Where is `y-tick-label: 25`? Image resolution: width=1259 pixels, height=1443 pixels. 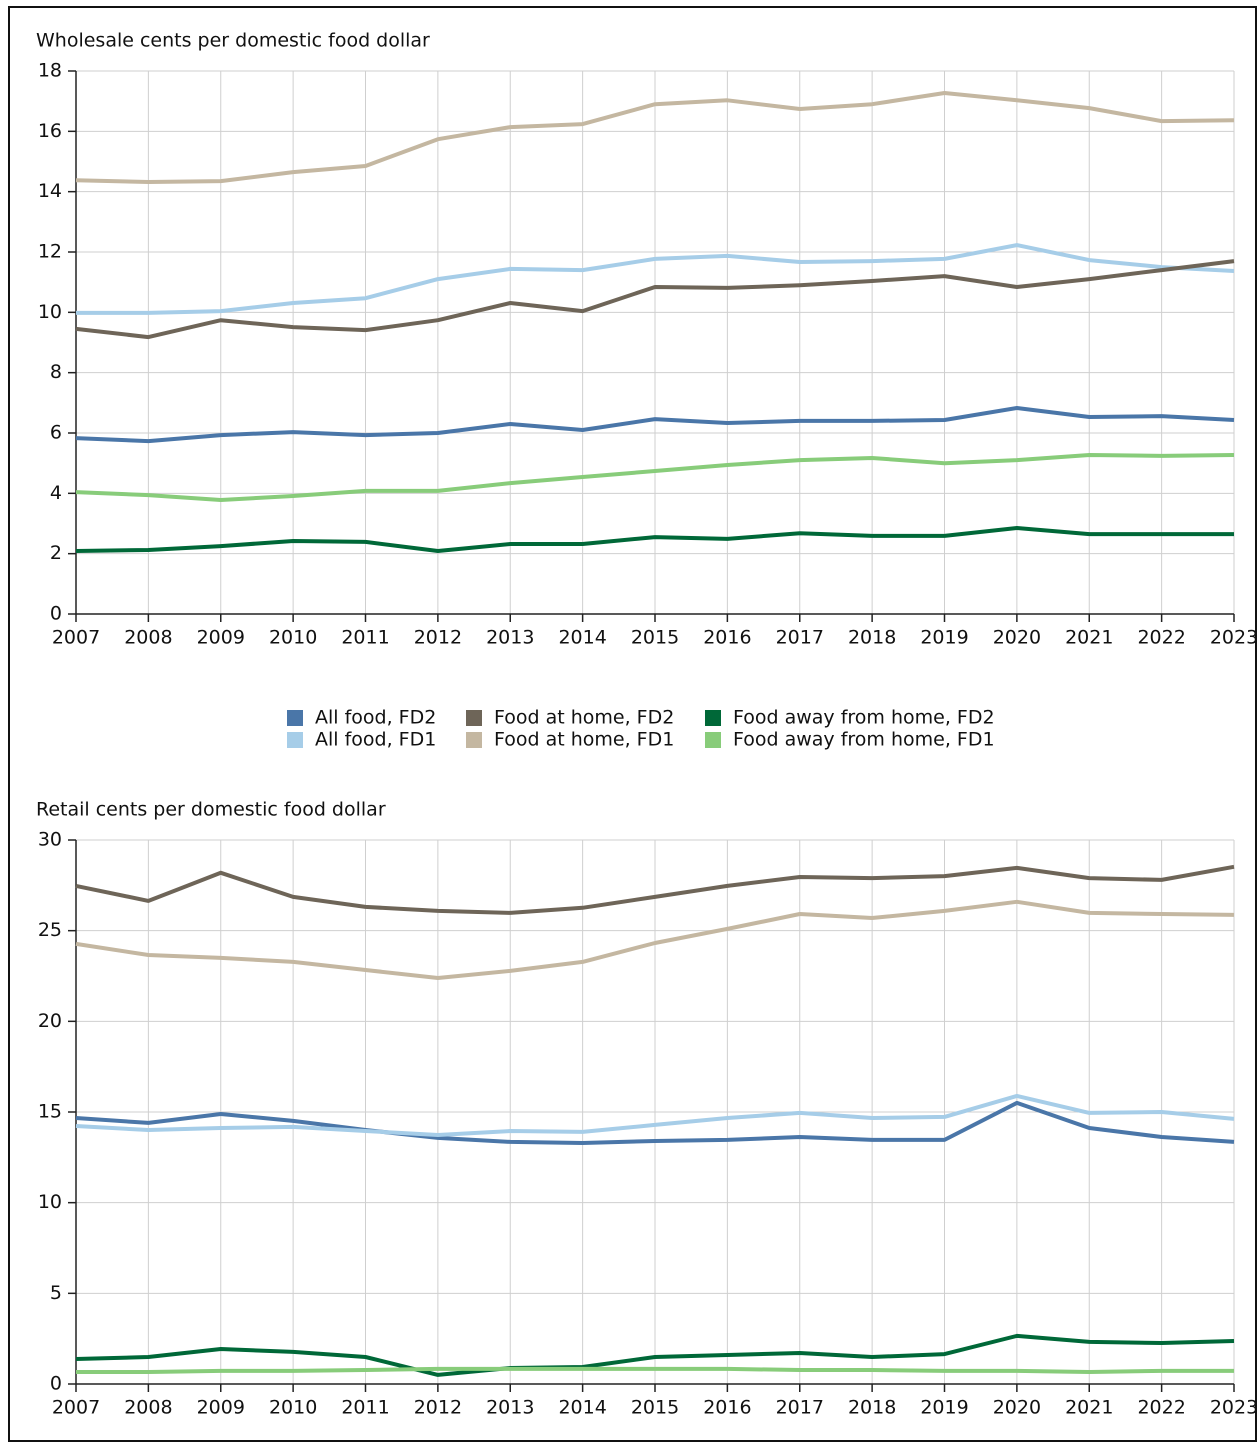 y-tick-label: 25 is located at coordinates (50, 930).